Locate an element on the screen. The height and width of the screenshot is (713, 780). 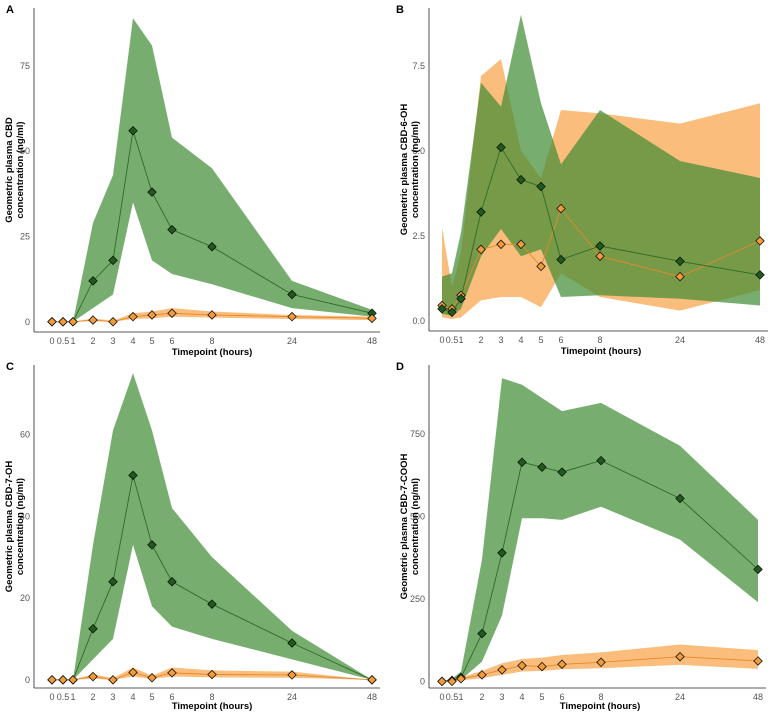
y-tick-label: 60 is located at coordinates (25, 435).